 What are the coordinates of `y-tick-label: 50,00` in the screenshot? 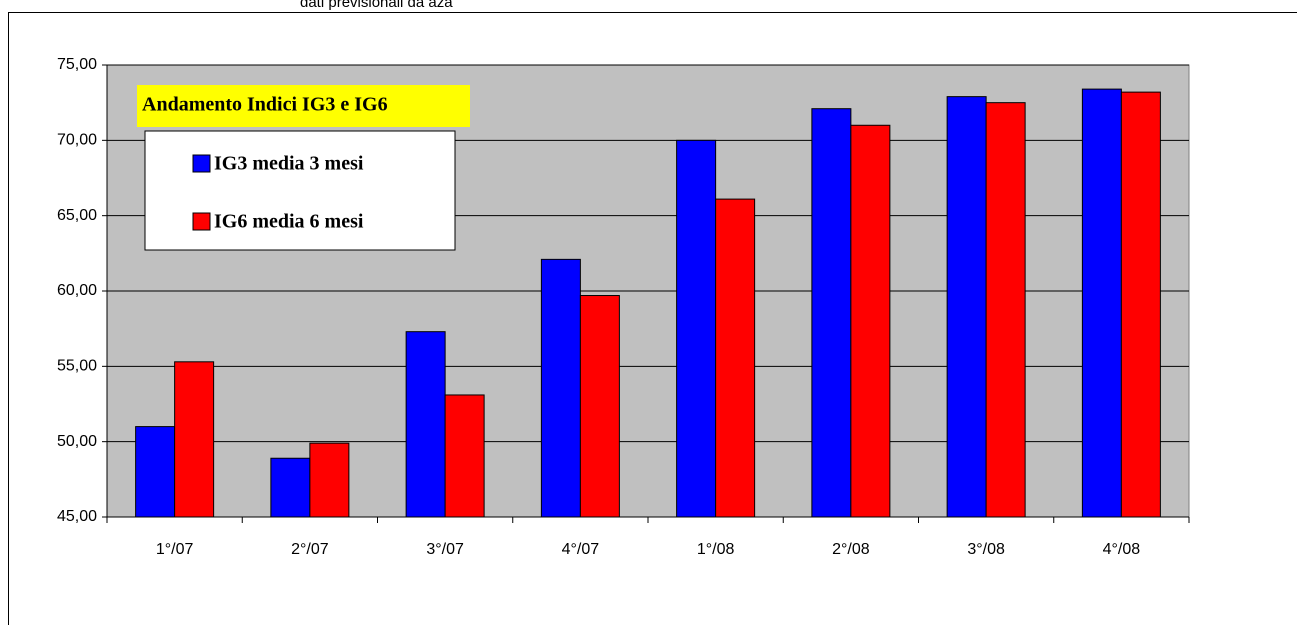 It's located at (77, 441).